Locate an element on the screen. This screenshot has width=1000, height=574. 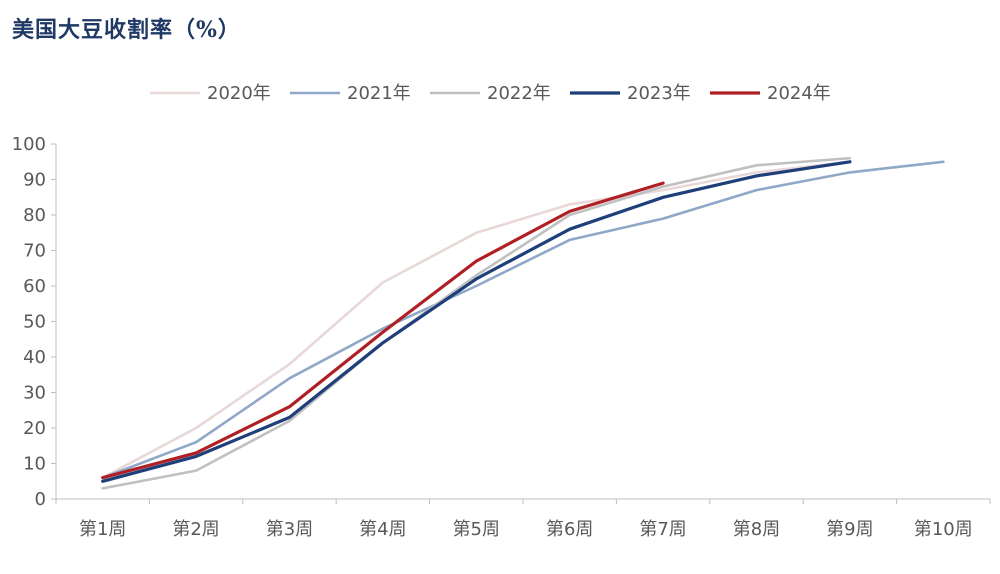
x-tick-label: 第1周 is located at coordinates (102, 529).